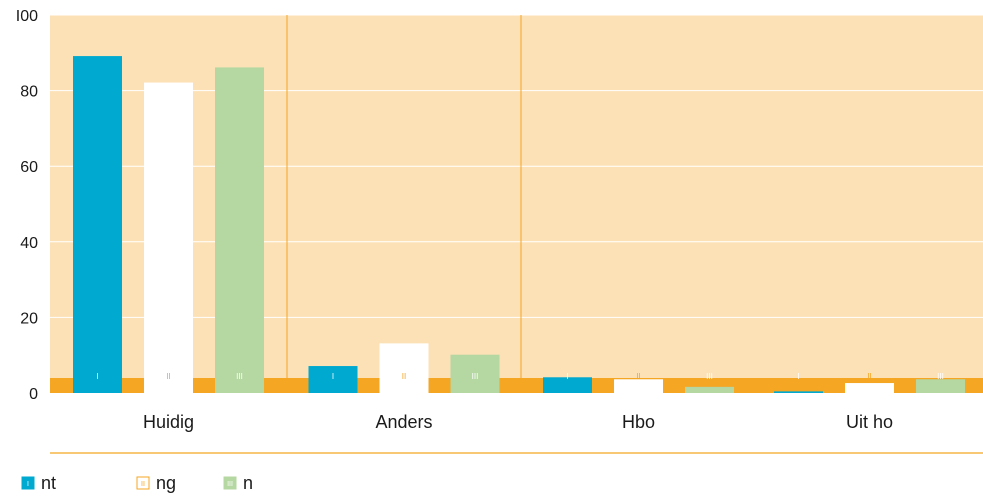 Image resolution: width=983 pixels, height=500 pixels. I want to click on legend-swatch-marker-nt: I, so click(28, 484).